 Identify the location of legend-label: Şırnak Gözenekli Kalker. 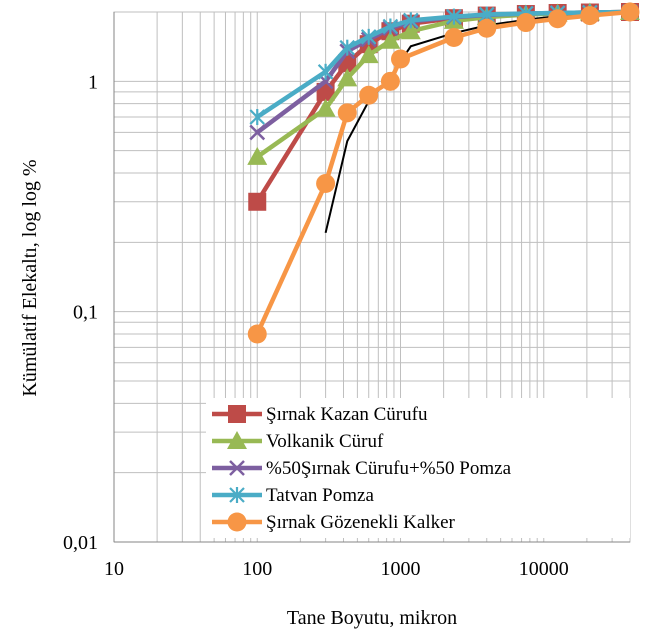
(361, 522).